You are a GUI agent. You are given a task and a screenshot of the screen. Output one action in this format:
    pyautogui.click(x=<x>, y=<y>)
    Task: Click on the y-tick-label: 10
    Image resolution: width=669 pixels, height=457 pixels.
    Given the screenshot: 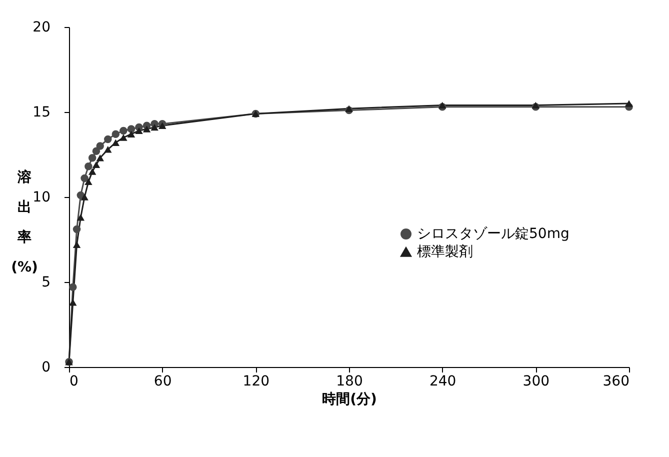 What is the action you would take?
    pyautogui.click(x=41, y=198)
    